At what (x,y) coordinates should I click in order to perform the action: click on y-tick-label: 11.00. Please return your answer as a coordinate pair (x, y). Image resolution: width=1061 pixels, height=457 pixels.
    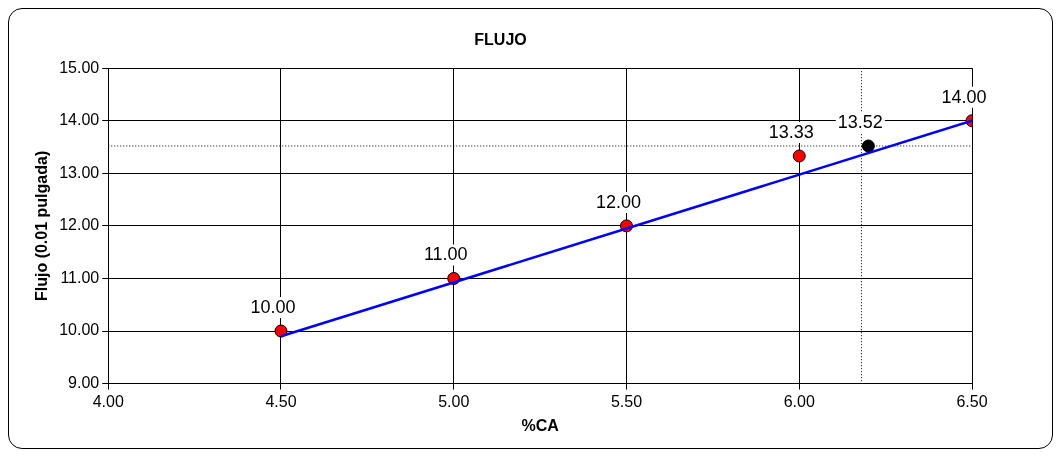
    Looking at the image, I should click on (80, 277).